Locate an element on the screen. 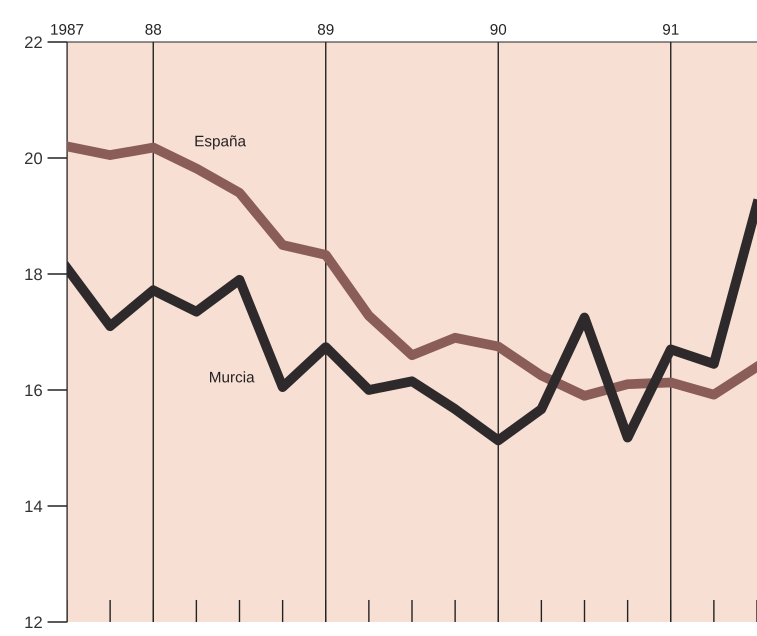 The width and height of the screenshot is (757, 636). x-tick-label: 88 is located at coordinates (153, 29).